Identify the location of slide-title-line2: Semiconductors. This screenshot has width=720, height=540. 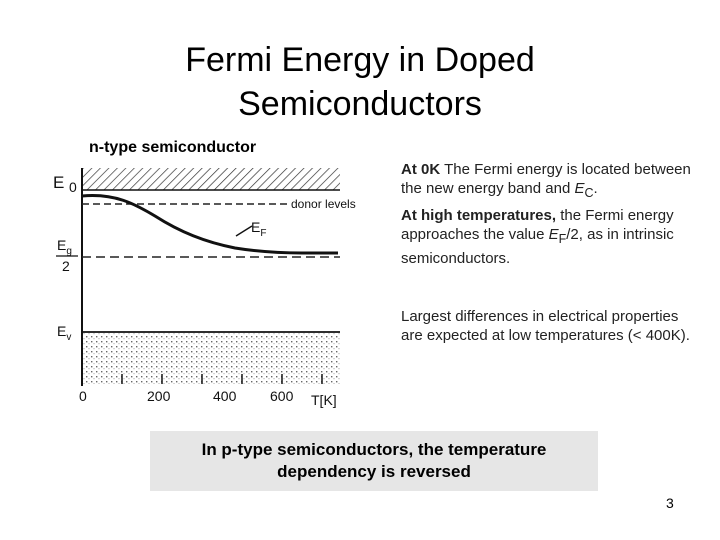
(360, 104).